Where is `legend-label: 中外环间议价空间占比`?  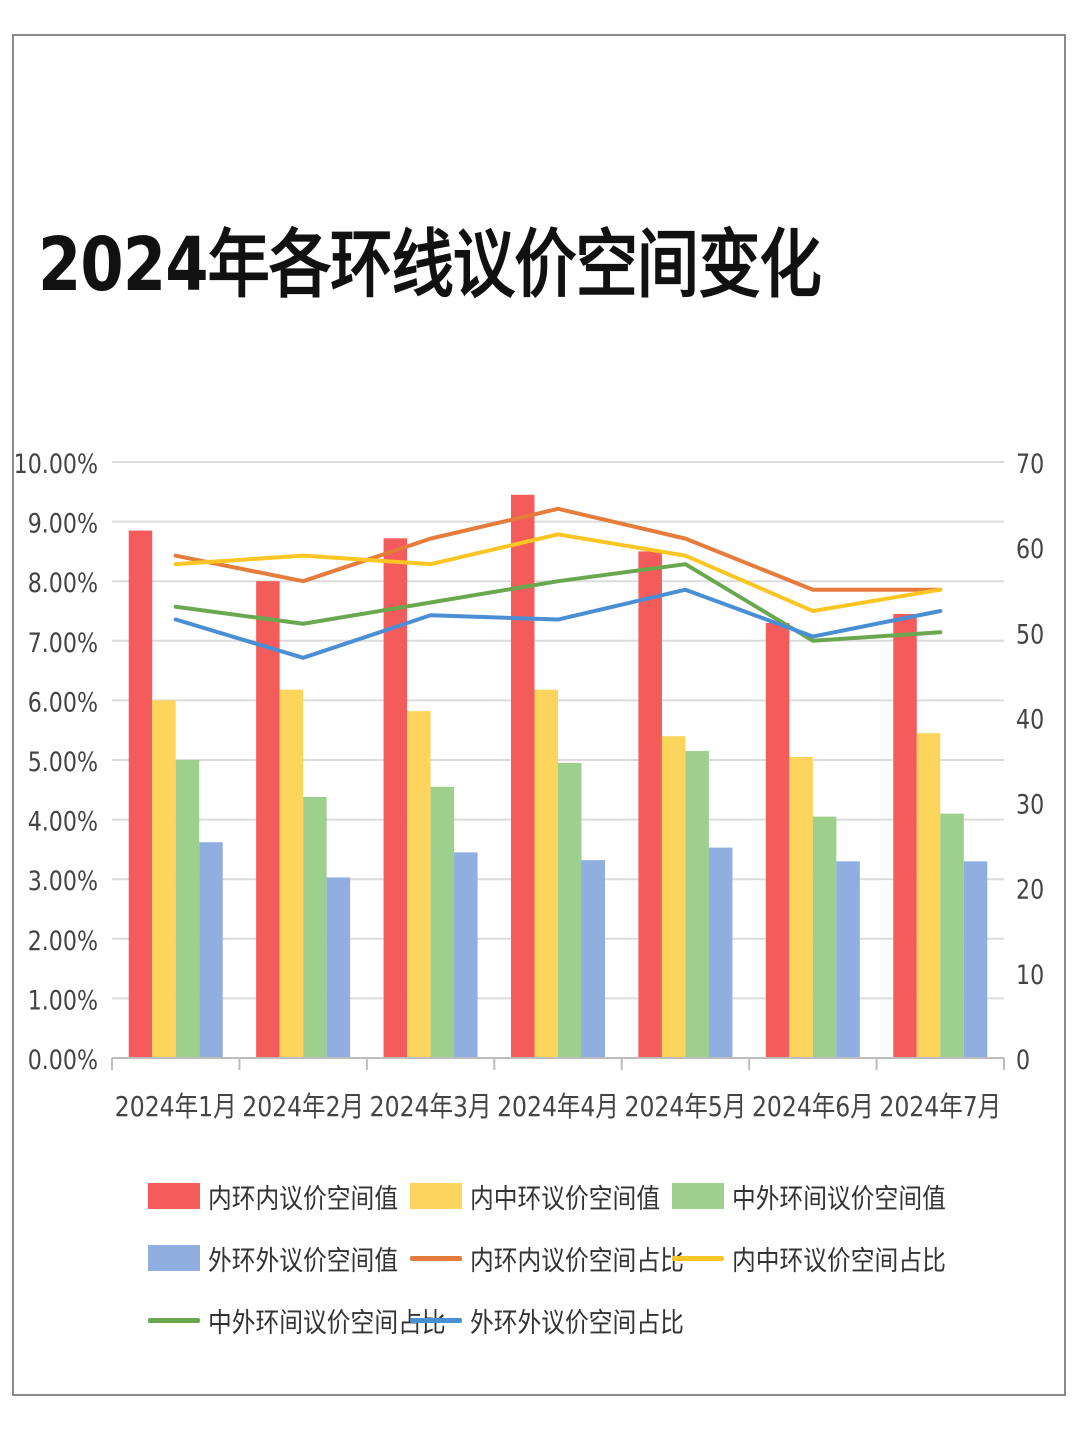 legend-label: 中外环间议价空间占比 is located at coordinates (327, 1323).